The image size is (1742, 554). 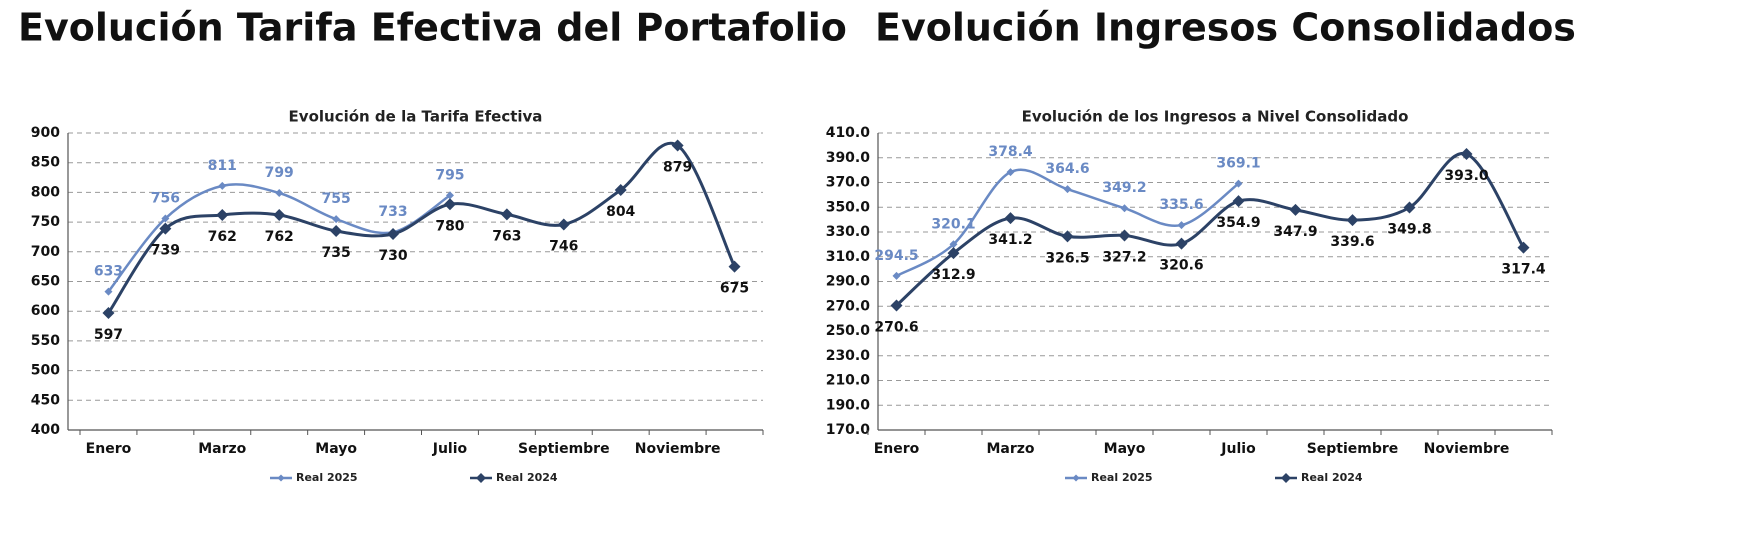 What do you see at coordinates (45, 163) in the screenshot?
I see `y-tick-label: 850` at bounding box center [45, 163].